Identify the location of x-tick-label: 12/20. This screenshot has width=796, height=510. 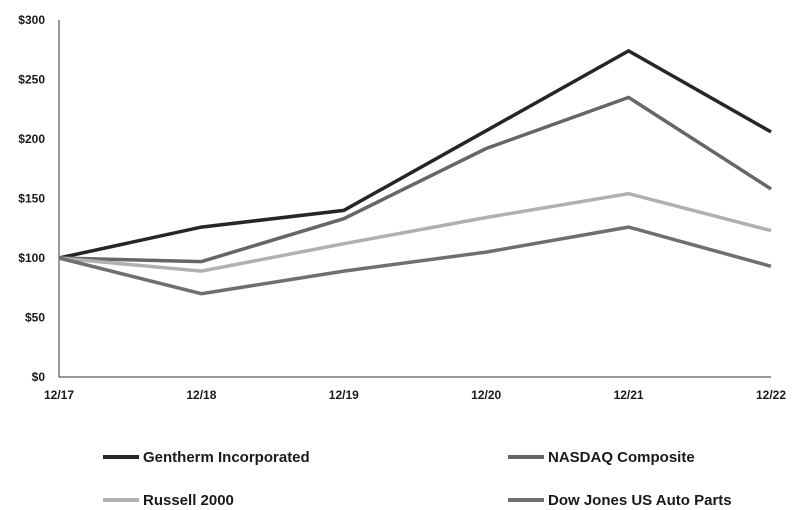
(486, 395).